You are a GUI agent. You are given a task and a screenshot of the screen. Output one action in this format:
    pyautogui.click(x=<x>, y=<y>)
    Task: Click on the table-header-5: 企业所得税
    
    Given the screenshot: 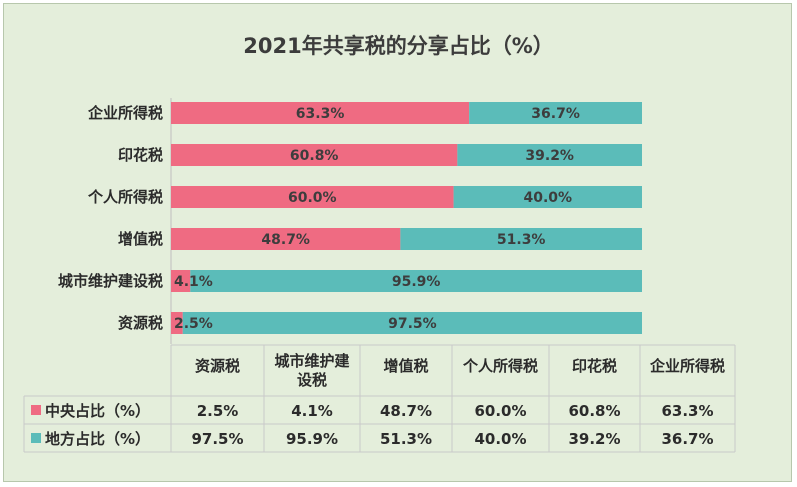 What is the action you would take?
    pyautogui.click(x=687, y=366)
    